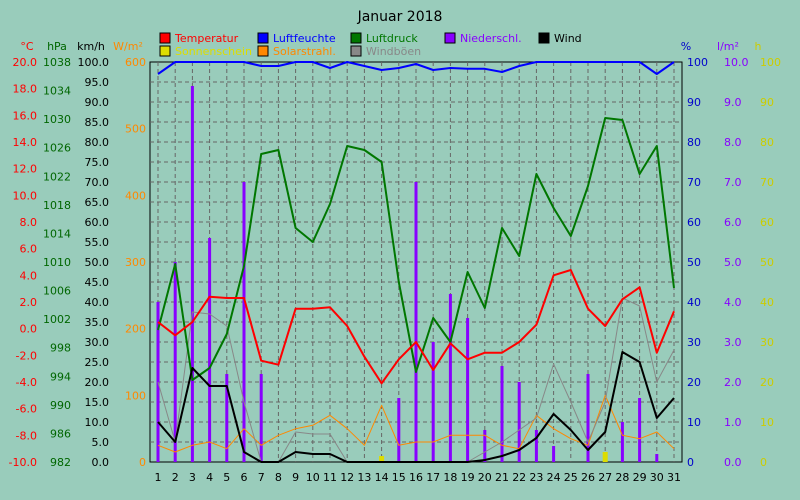  Describe the element at coordinates (733, 422) in the screenshot. I see `precip-tick-label: 1.0` at that location.